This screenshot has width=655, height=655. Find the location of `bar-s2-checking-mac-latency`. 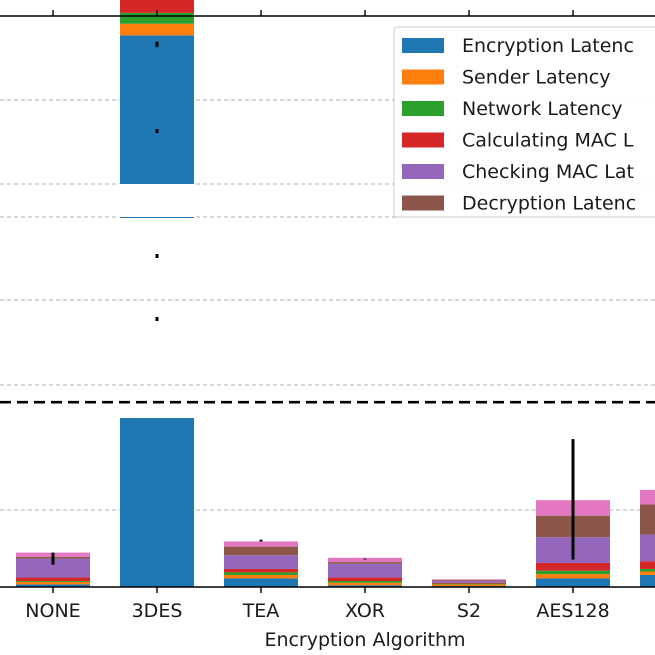

bar-s2-checking-mac-latency is located at coordinates (469, 581).